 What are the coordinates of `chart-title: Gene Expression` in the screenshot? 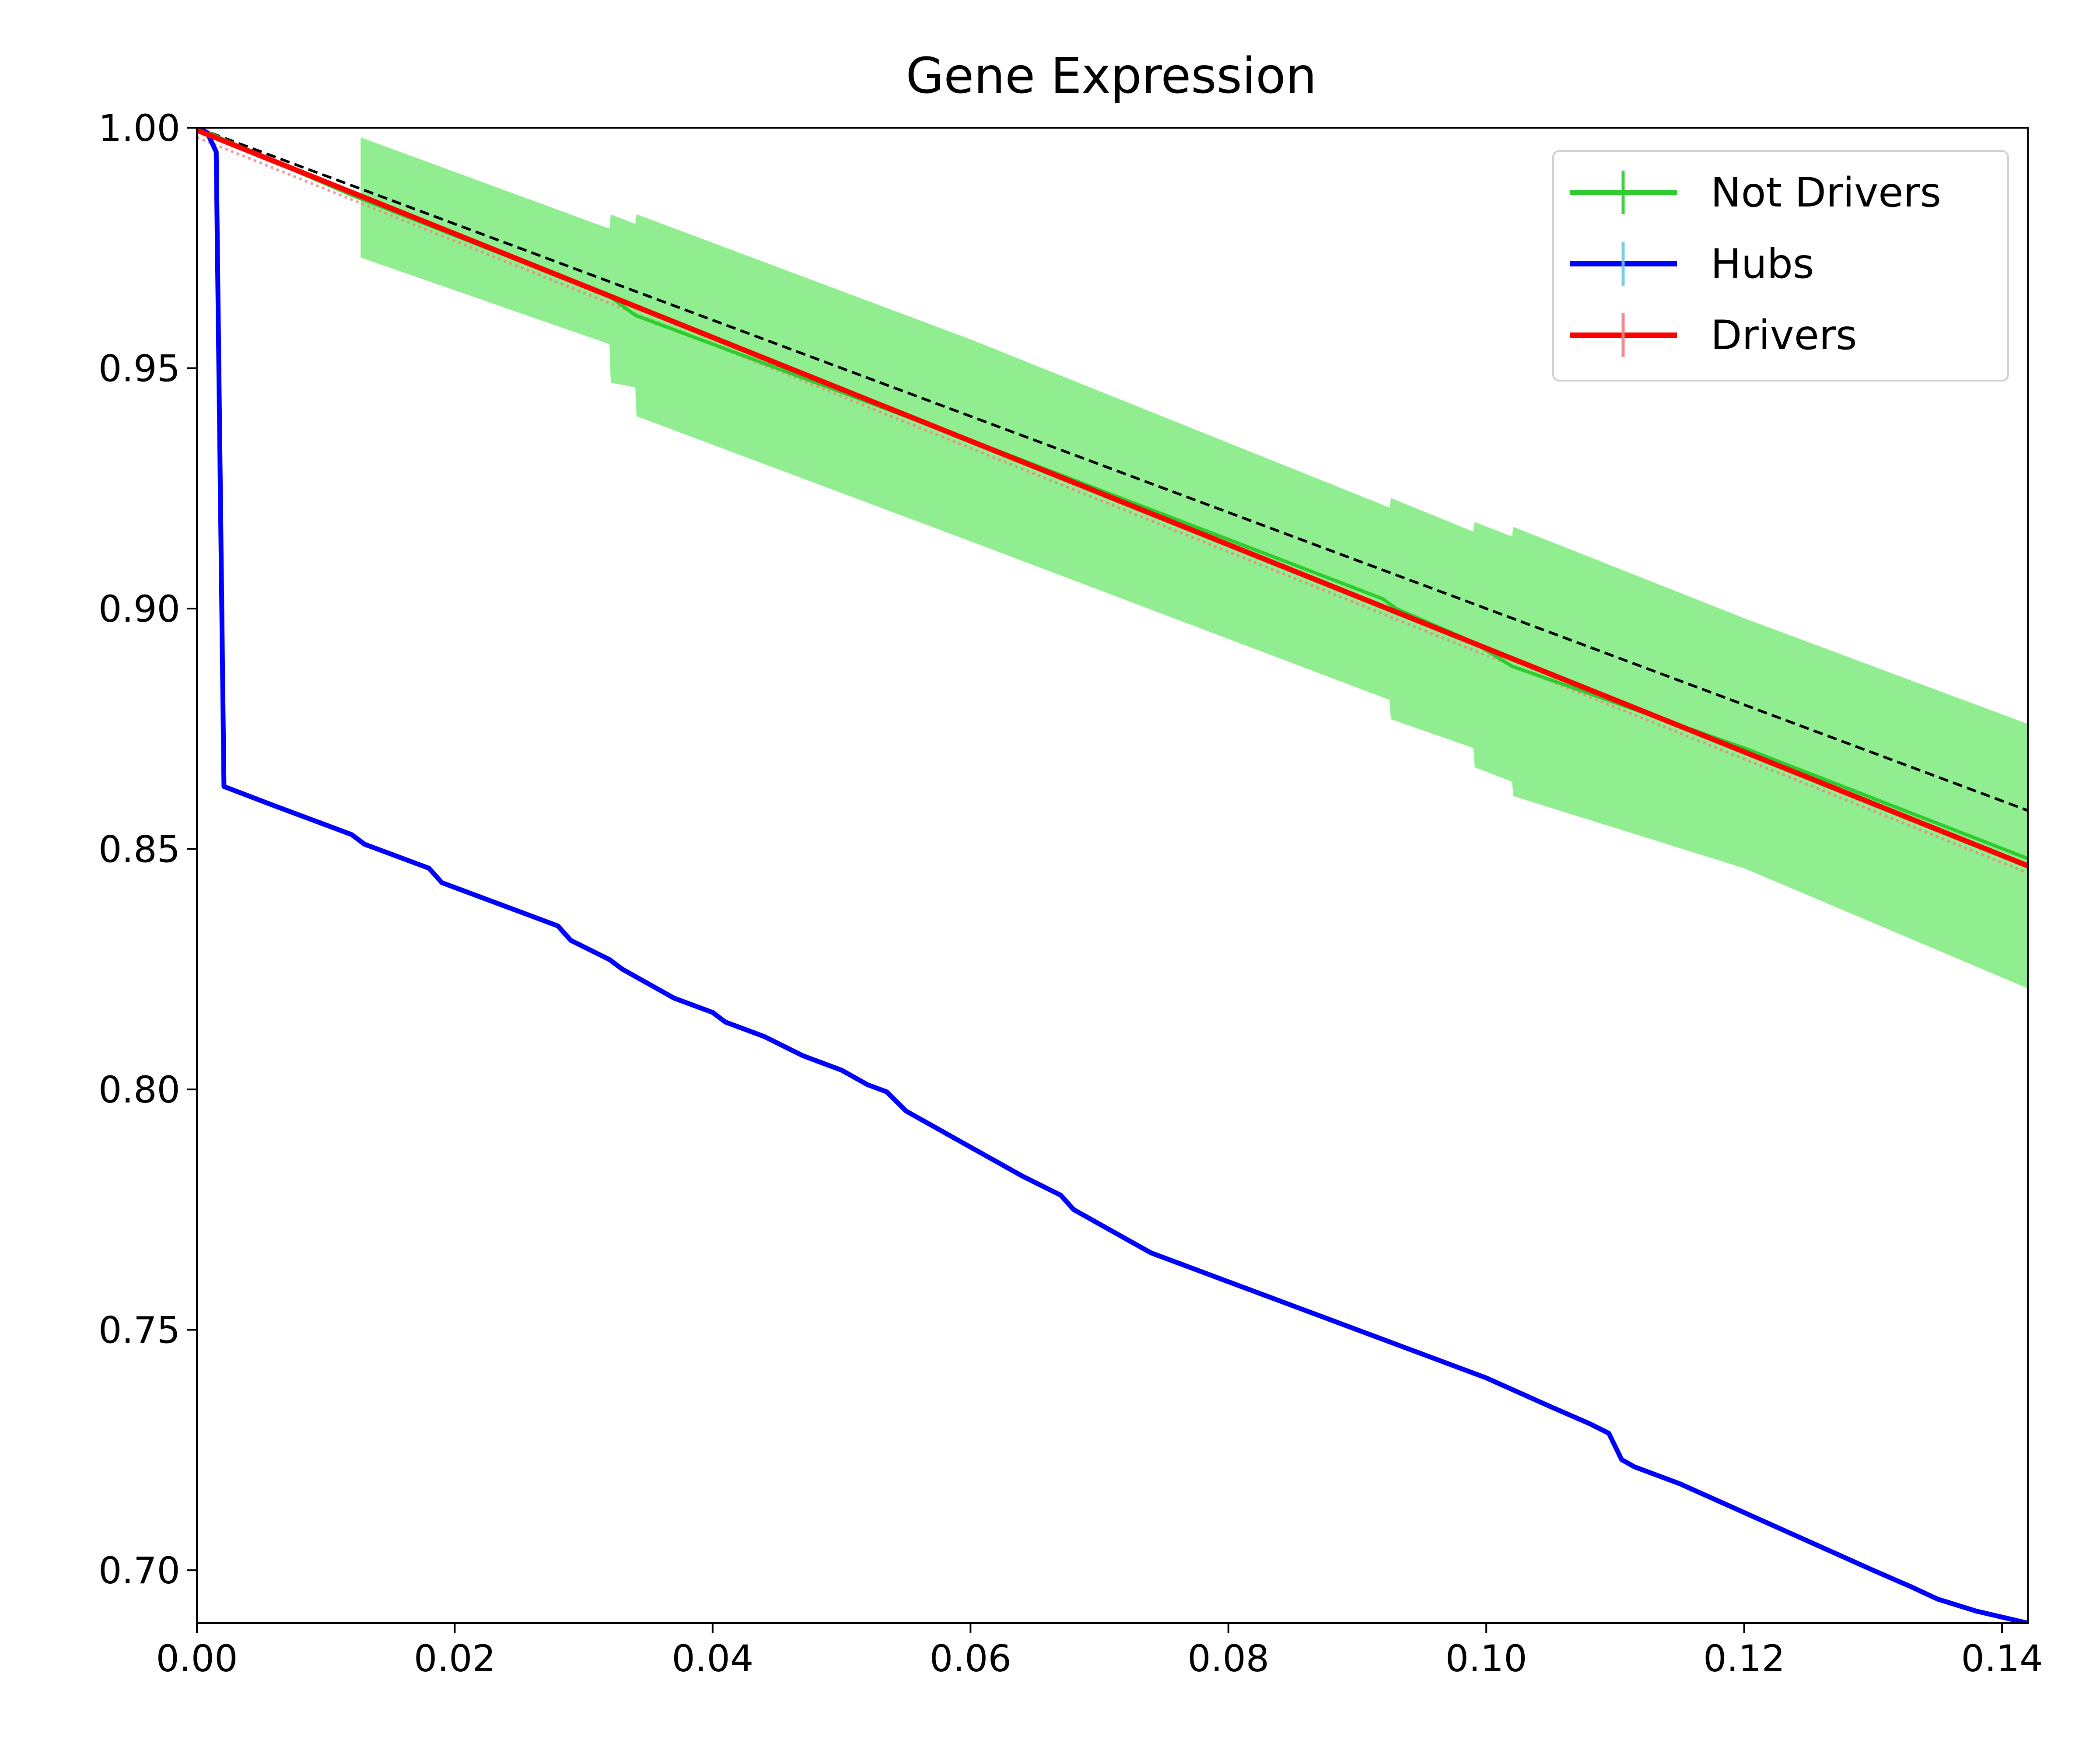 It's located at (1111, 76).